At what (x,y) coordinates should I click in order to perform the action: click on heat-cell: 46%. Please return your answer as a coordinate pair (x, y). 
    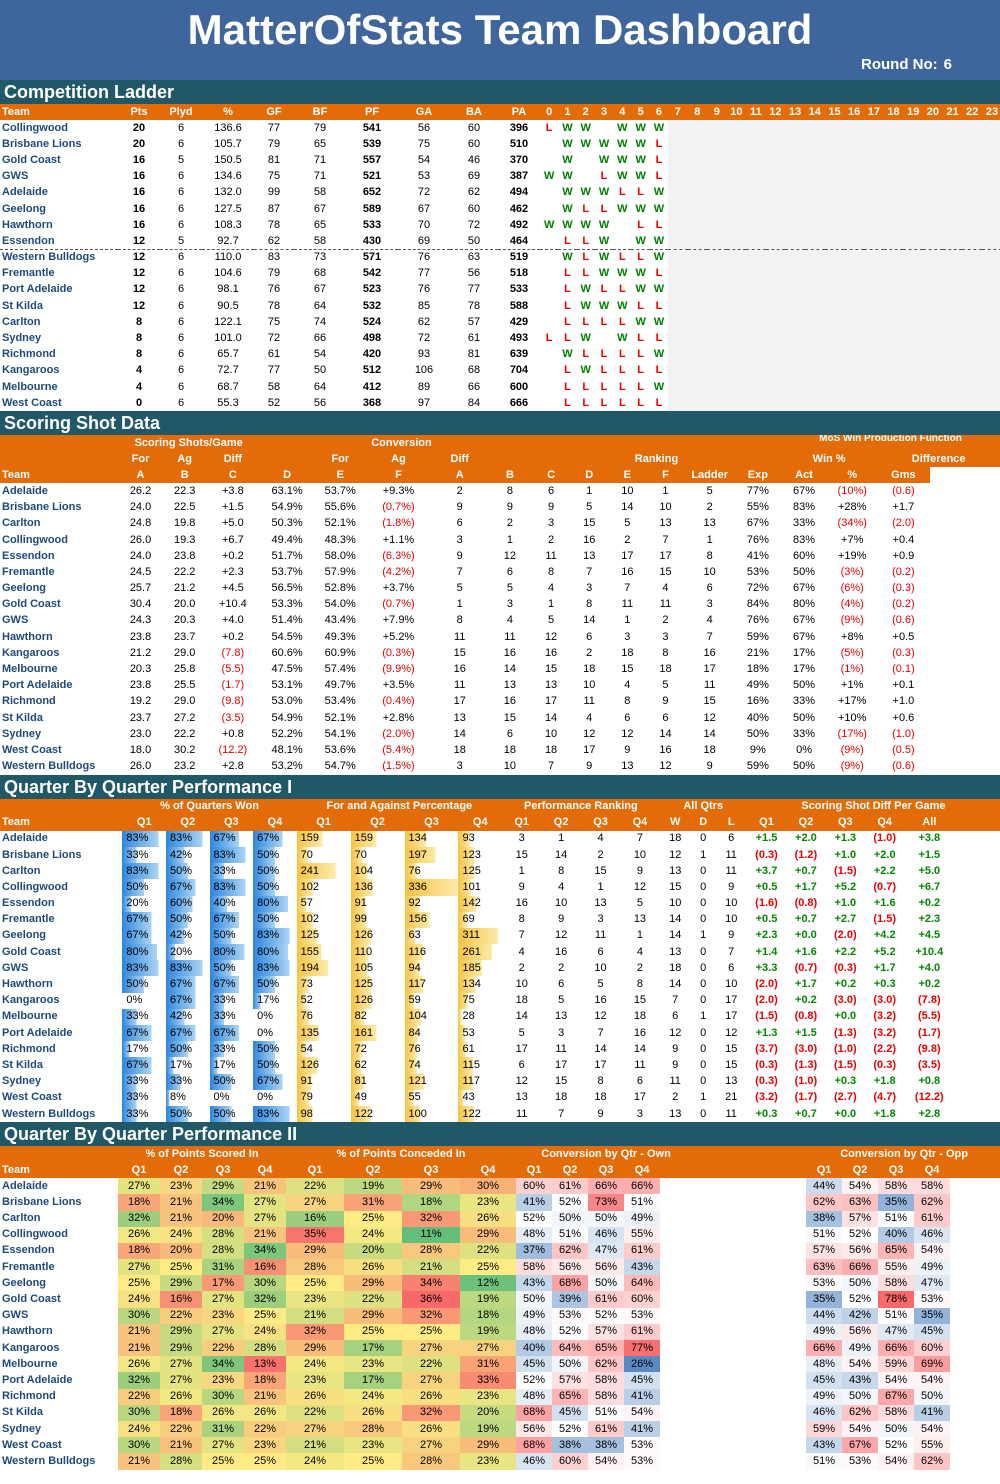
    Looking at the image, I should click on (824, 1412).